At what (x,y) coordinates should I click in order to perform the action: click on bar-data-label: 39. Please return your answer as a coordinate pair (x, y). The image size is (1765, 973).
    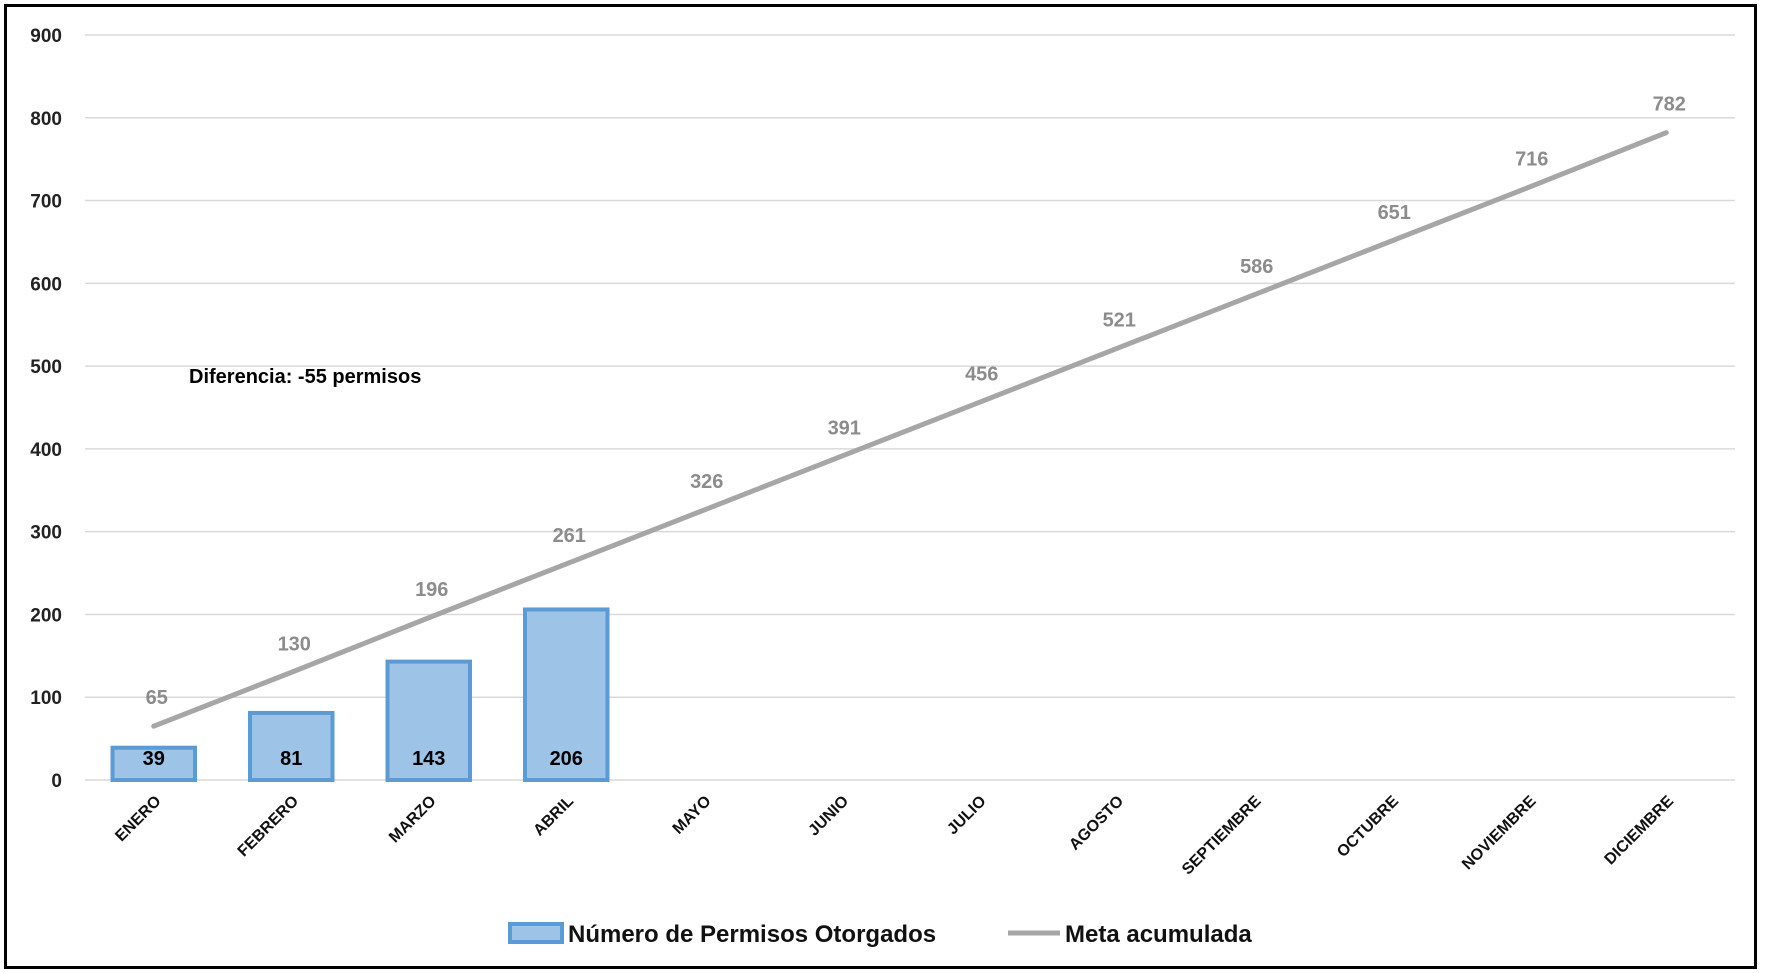
    Looking at the image, I should click on (154, 759).